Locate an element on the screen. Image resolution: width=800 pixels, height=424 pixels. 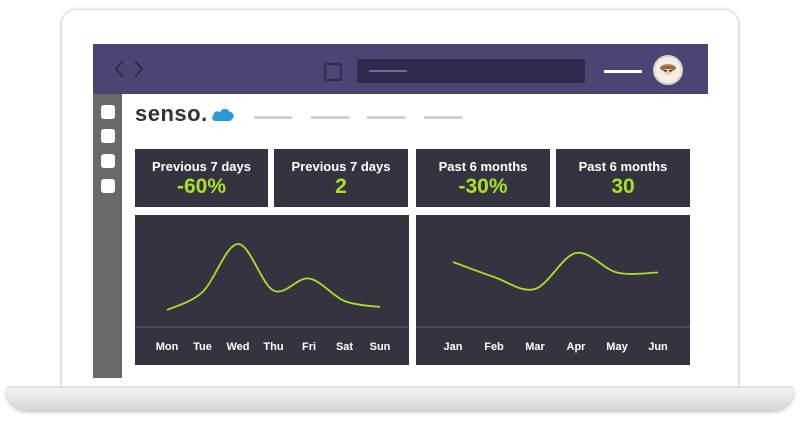
user-name-line is located at coordinates (623, 71).